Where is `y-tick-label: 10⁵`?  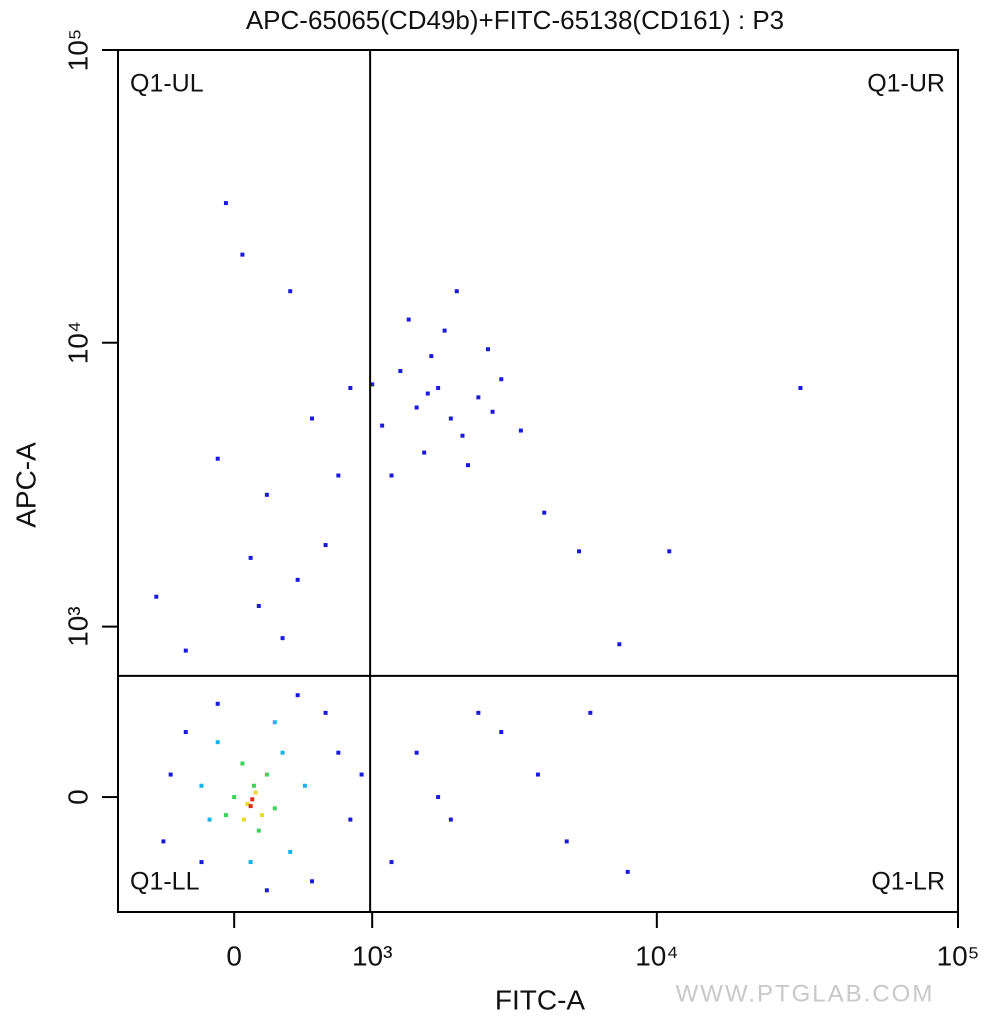
y-tick-label: 10⁵ is located at coordinates (77, 50).